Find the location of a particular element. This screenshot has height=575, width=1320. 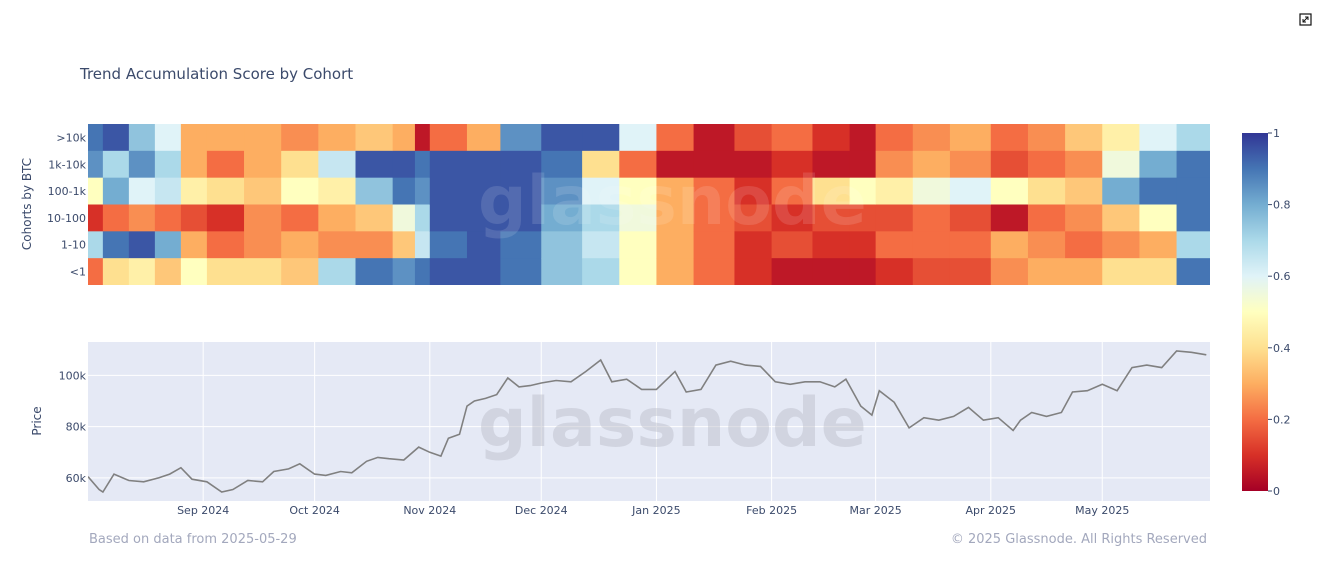

price-x-tick-label: Dec 2024 is located at coordinates (541, 510).